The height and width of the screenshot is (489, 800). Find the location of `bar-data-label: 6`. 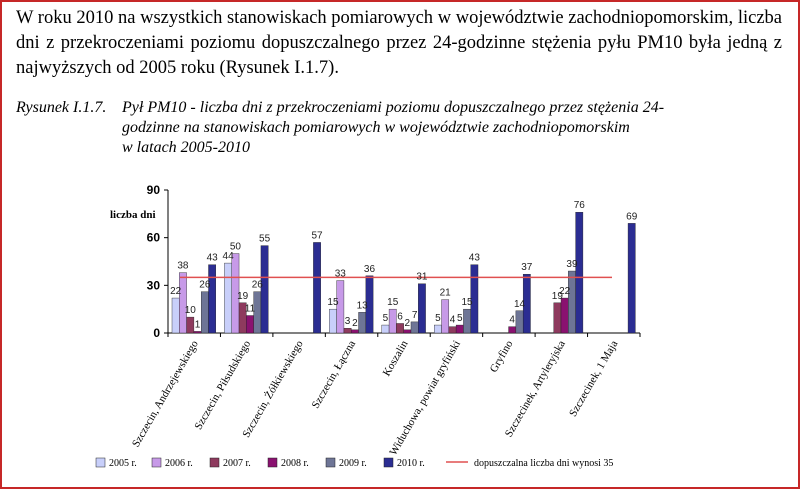

bar-data-label: 6 is located at coordinates (400, 316).